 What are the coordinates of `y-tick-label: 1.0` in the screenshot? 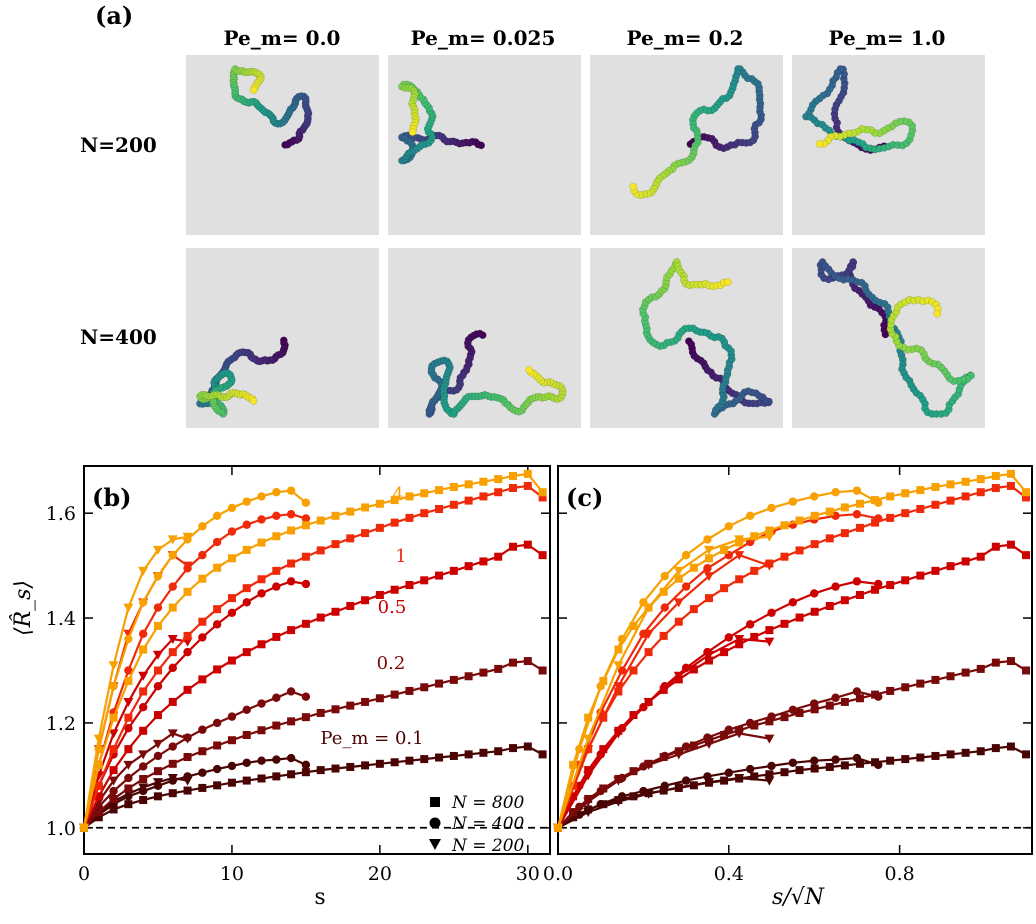 It's located at (61, 829).